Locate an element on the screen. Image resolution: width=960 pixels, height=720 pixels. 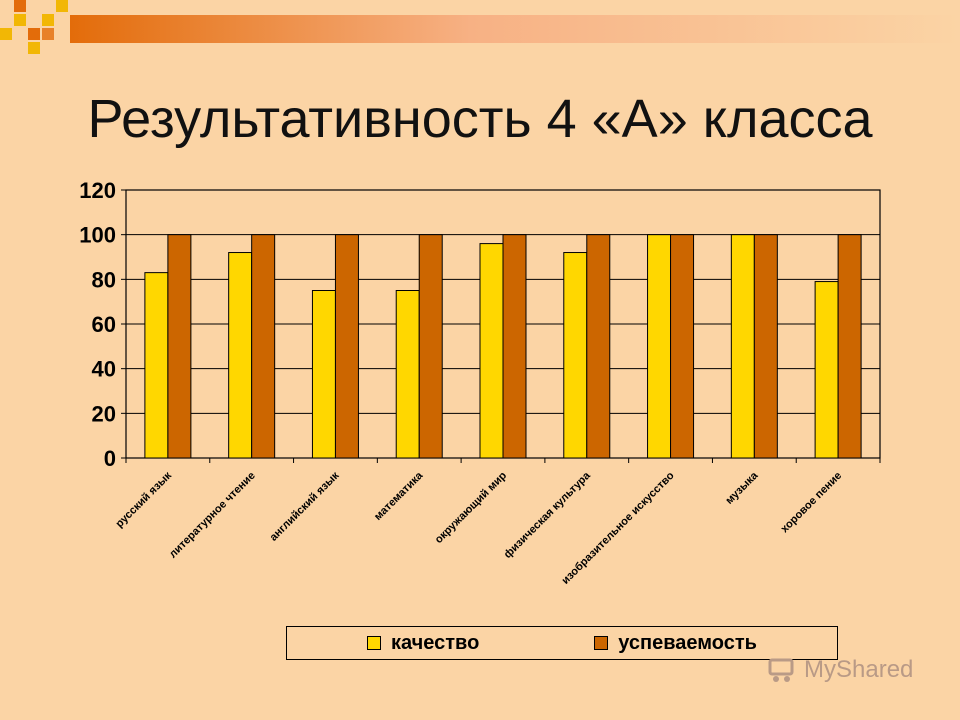
y-tick-label: 20 is located at coordinates (104, 413).